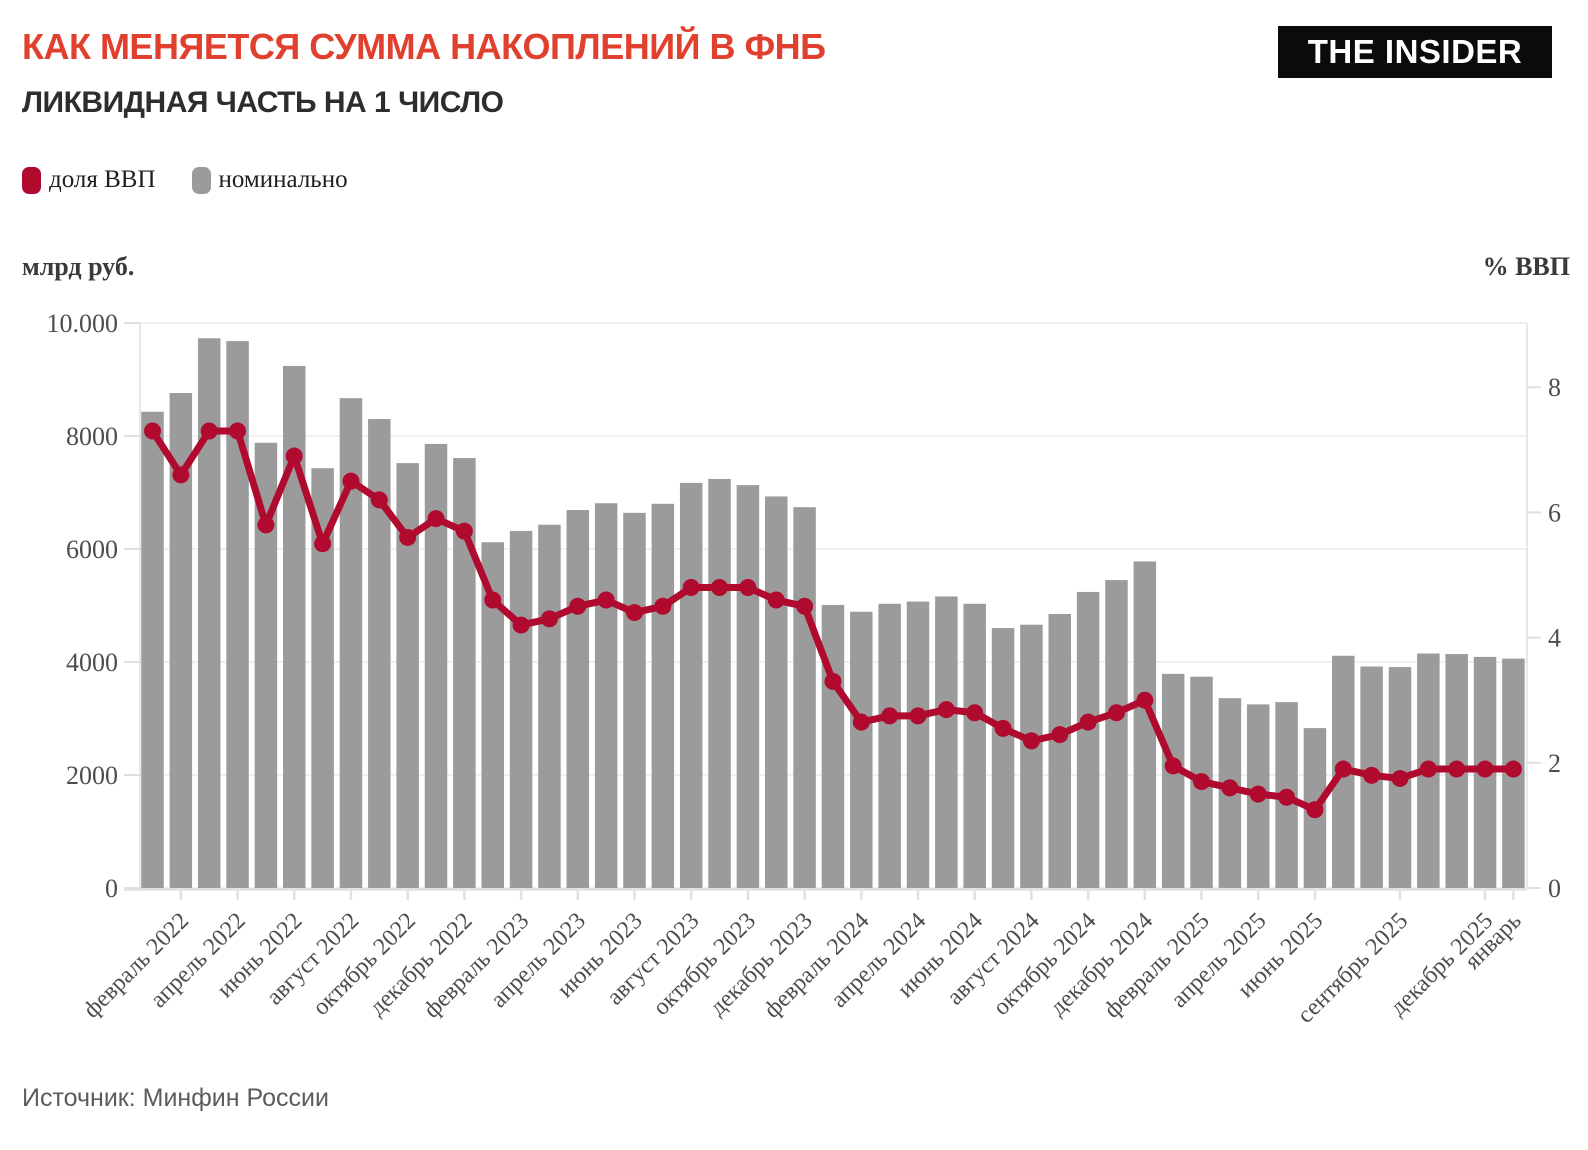 The width and height of the screenshot is (1588, 1150). What do you see at coordinates (266, 665) in the screenshot?
I see `bar-май 2022` at bounding box center [266, 665].